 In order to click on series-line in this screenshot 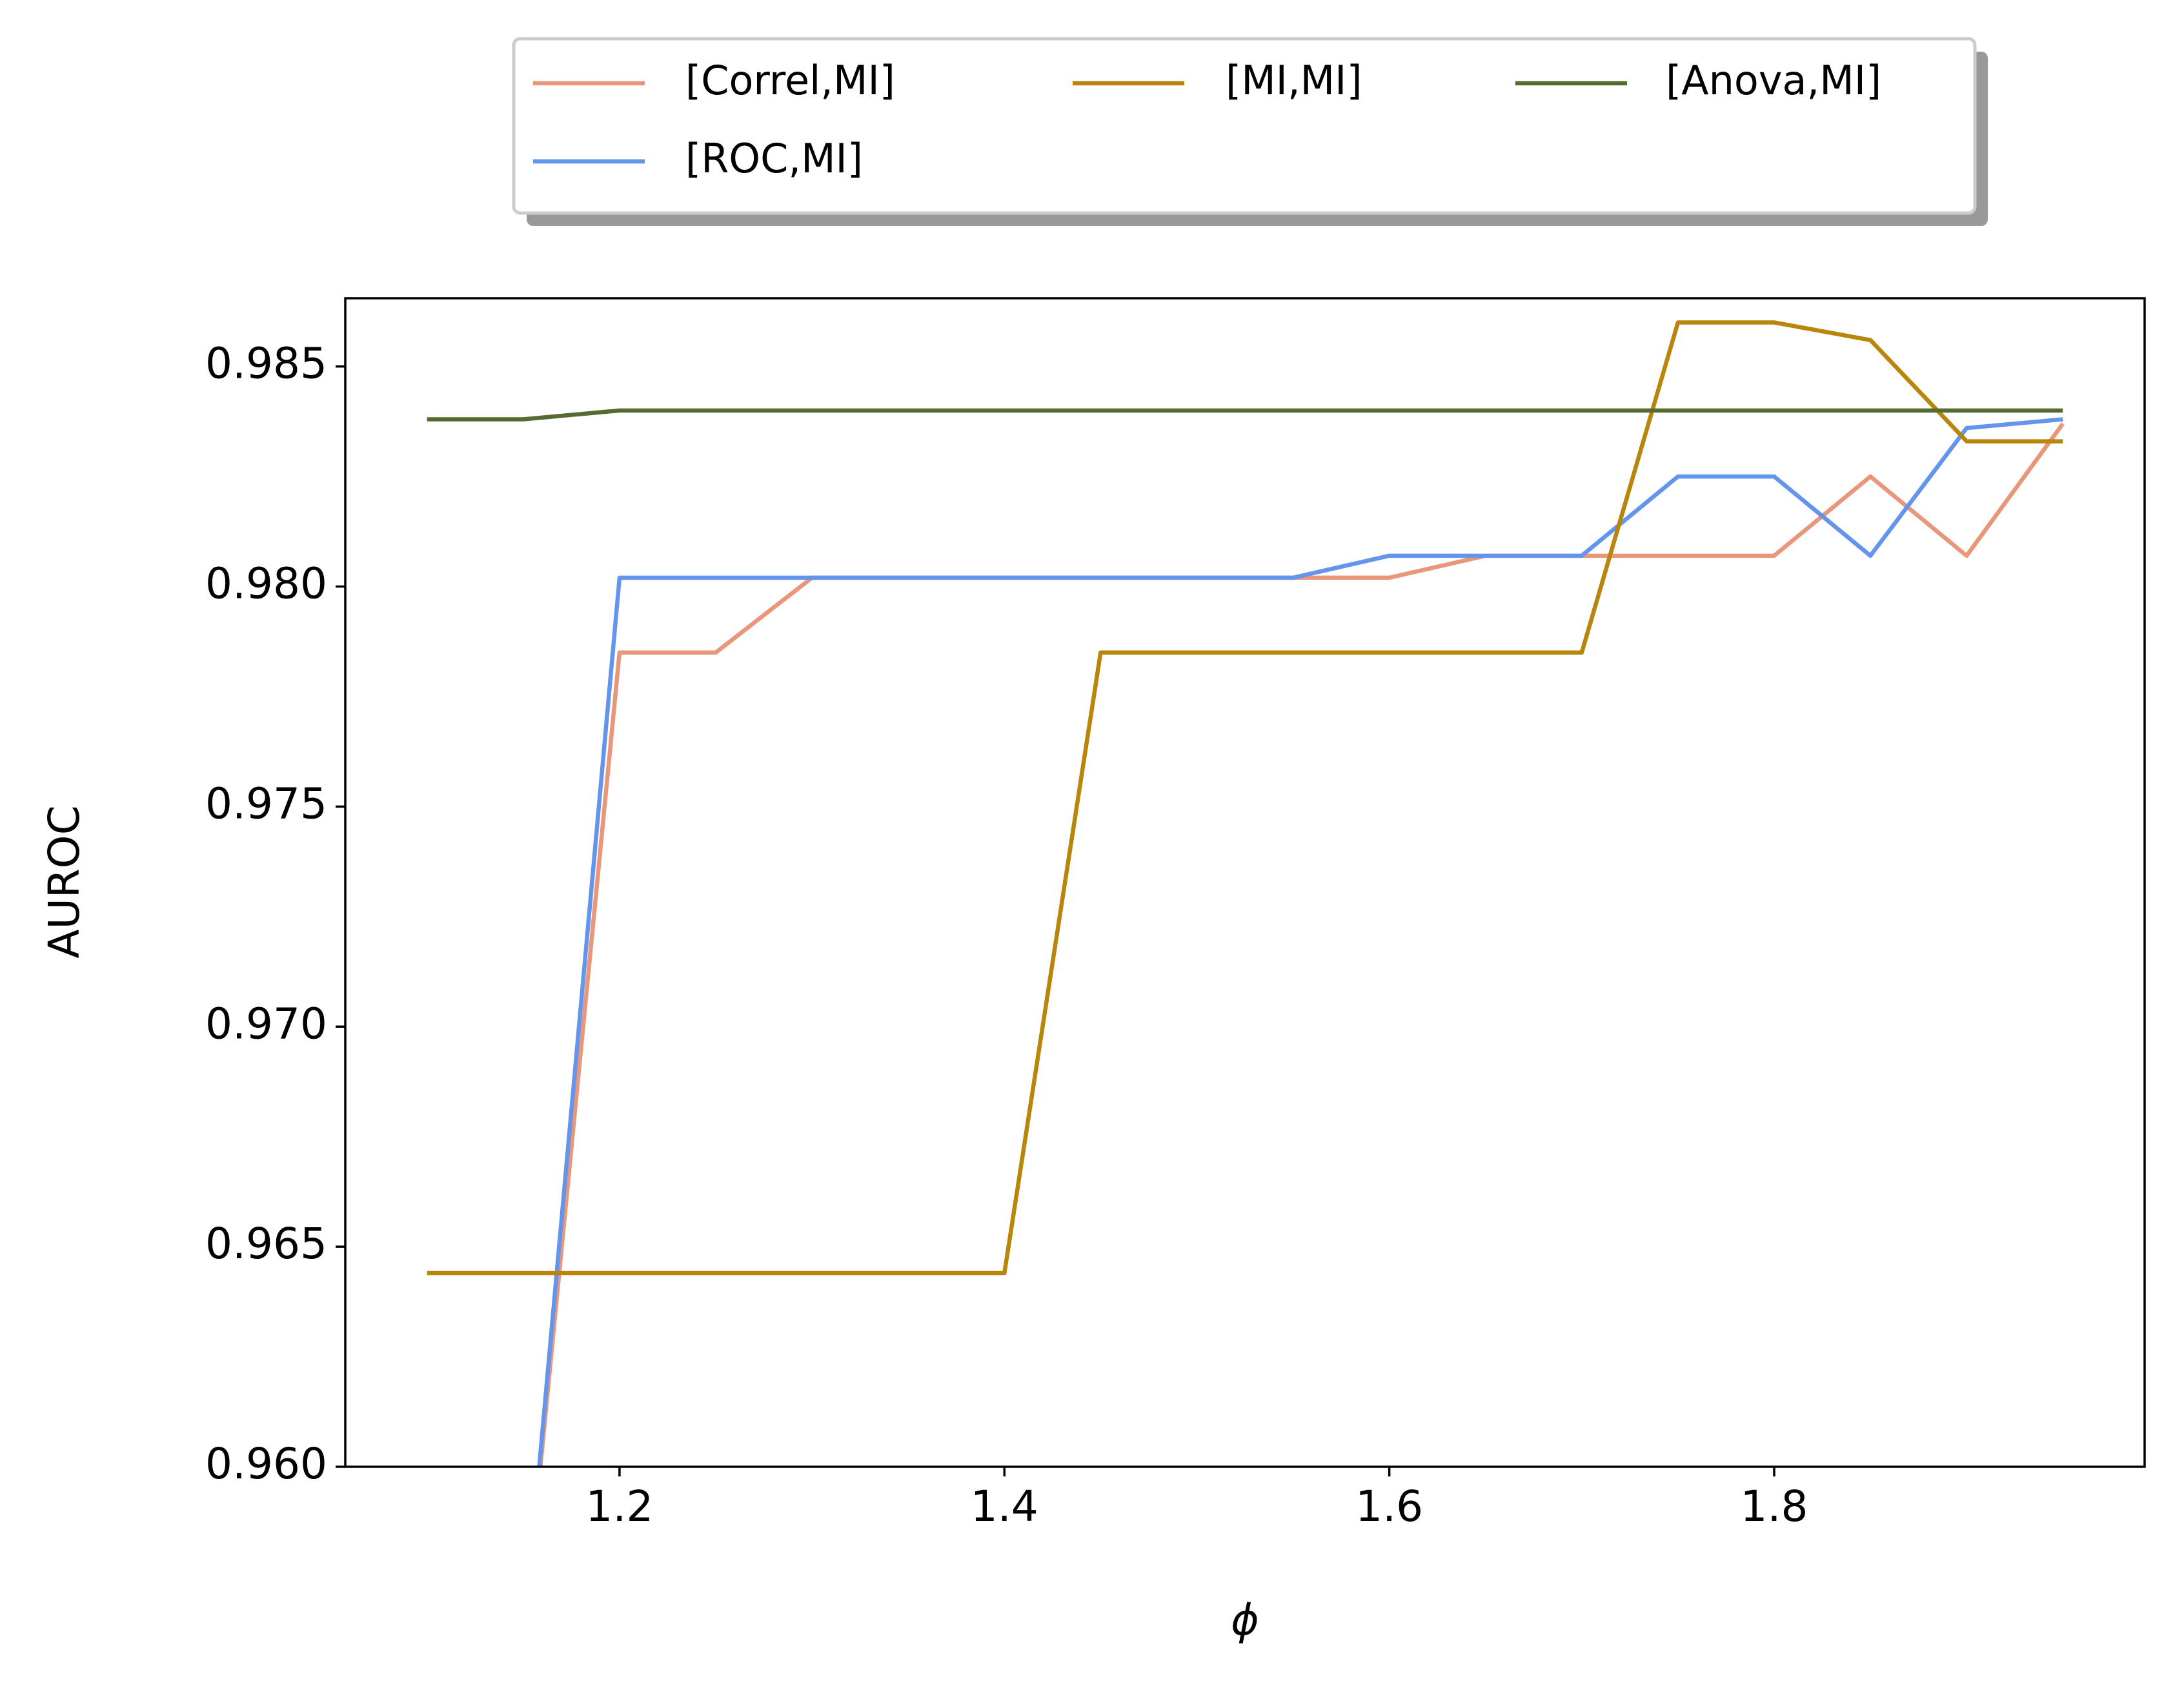, I will do `click(1245, 415)`.